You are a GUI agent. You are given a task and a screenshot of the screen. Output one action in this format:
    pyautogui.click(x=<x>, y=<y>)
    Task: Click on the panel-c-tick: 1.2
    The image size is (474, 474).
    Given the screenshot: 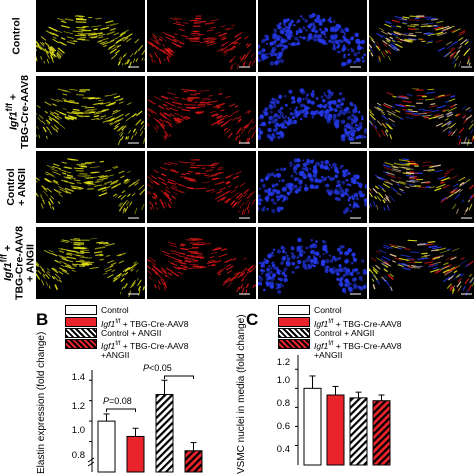 What is the action you would take?
    pyautogui.click(x=283, y=362)
    